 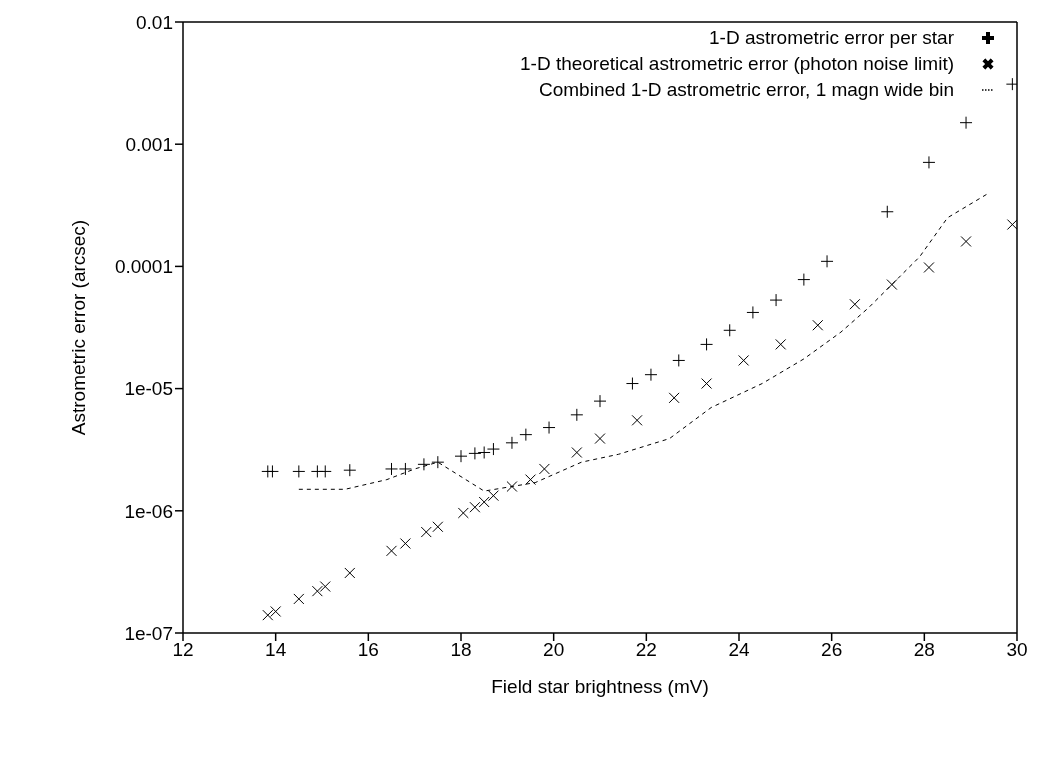 What do you see at coordinates (368, 650) in the screenshot?
I see `x-tick-label: 16` at bounding box center [368, 650].